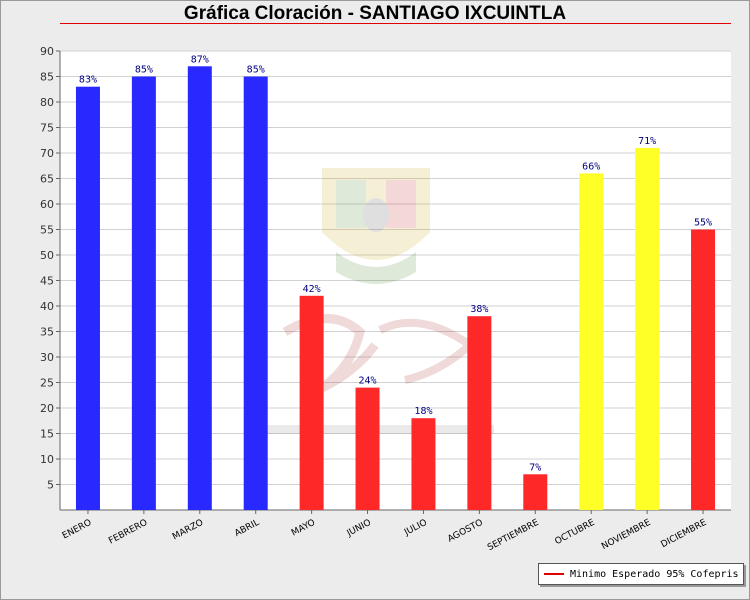 This screenshot has height=600, width=750. I want to click on bar-marzo, so click(199, 288).